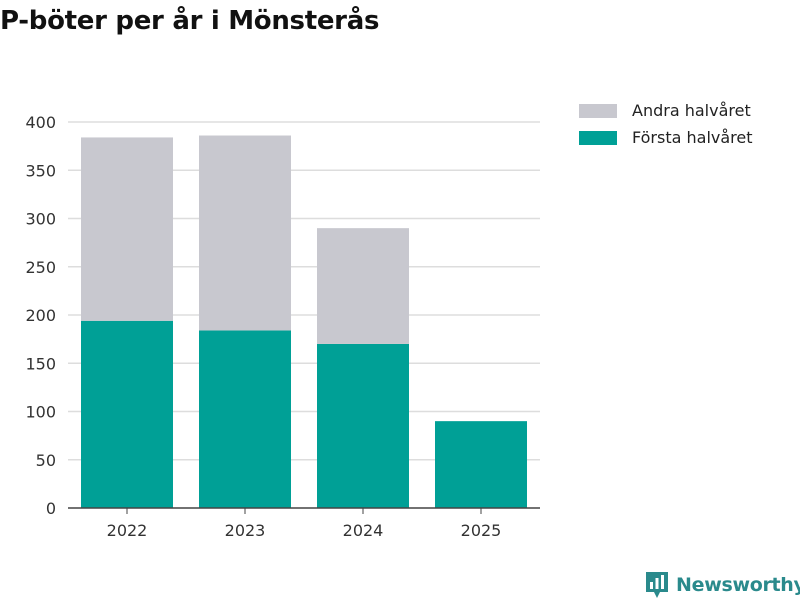  What do you see at coordinates (127, 229) in the screenshot?
I see `bar-2022-andra` at bounding box center [127, 229].